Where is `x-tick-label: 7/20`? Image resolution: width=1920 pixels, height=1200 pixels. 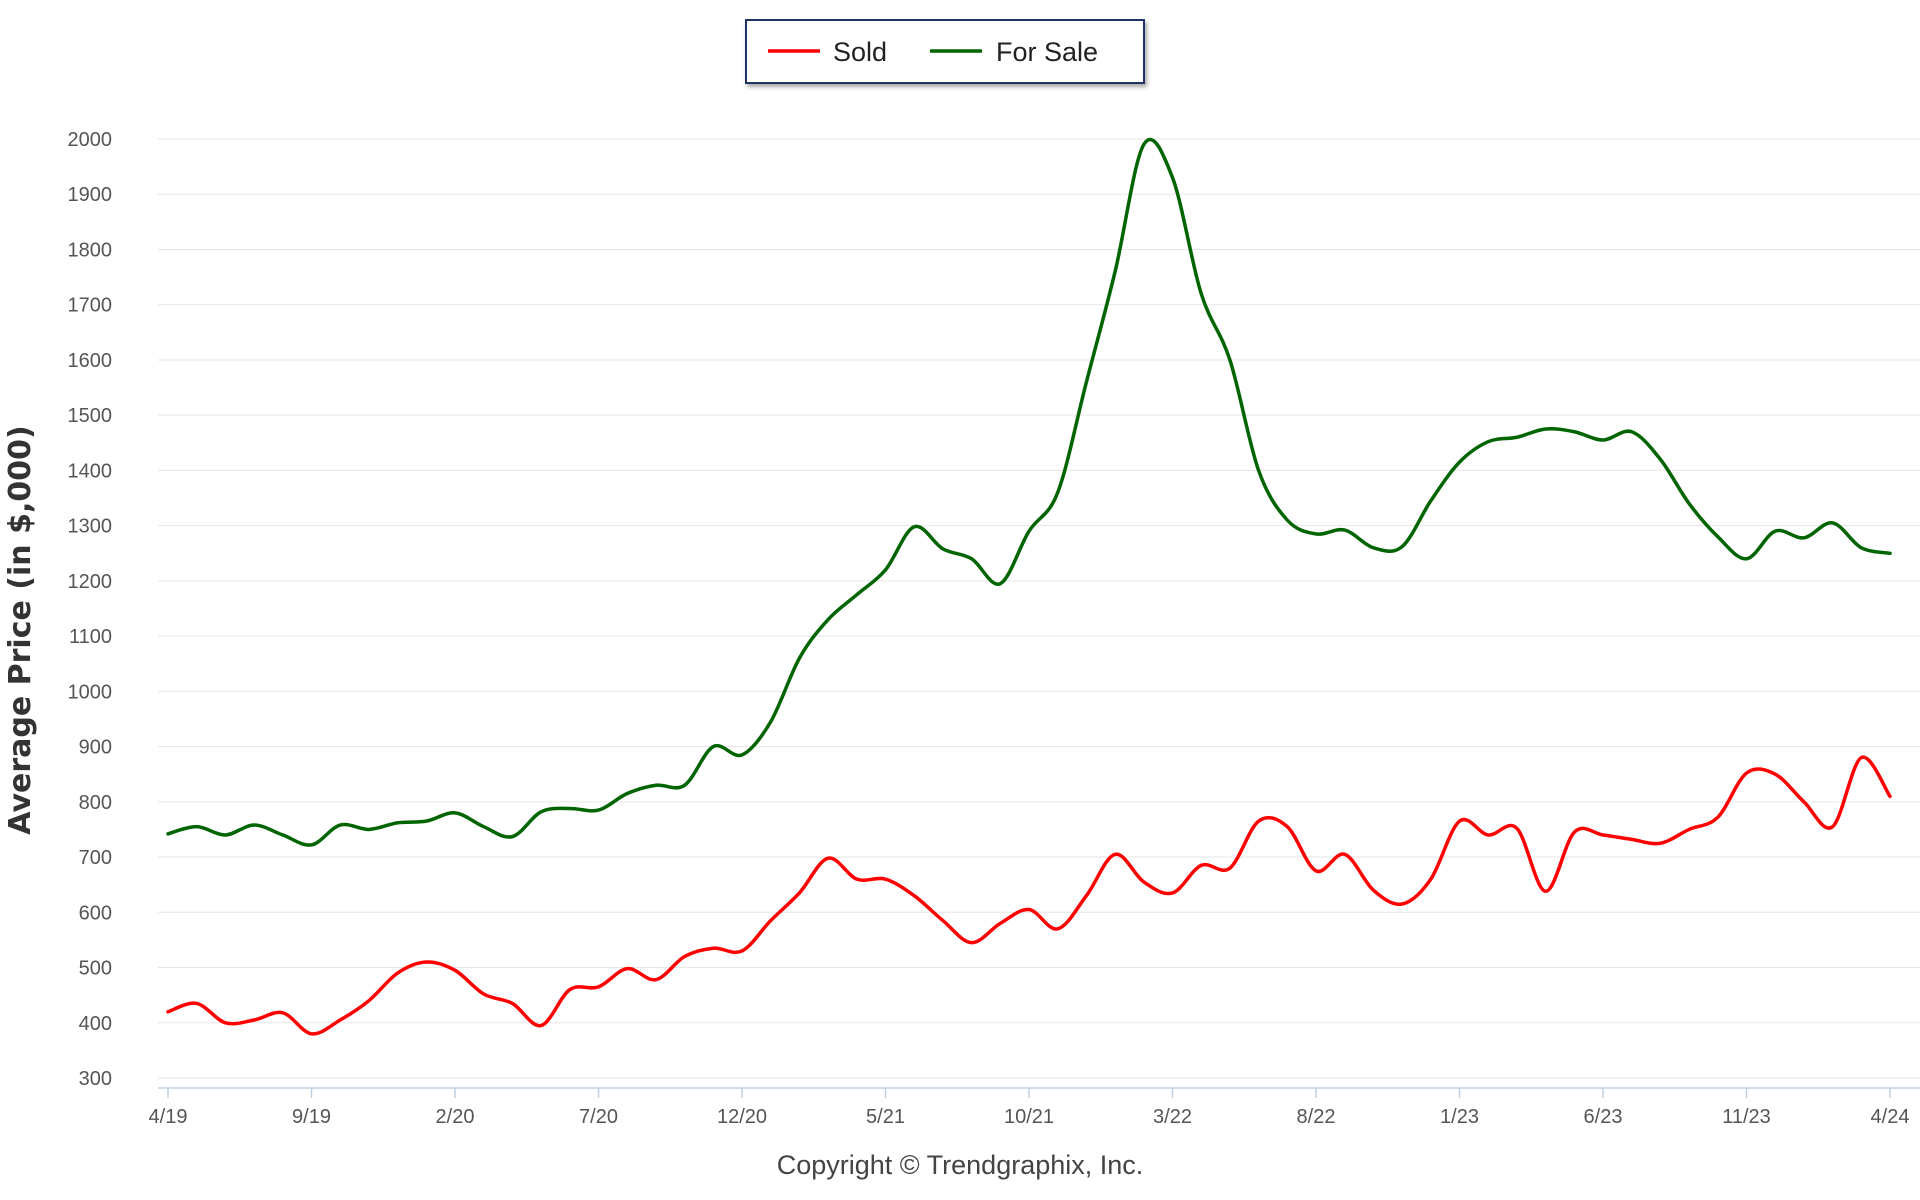 x-tick-label: 7/20 is located at coordinates (598, 1117).